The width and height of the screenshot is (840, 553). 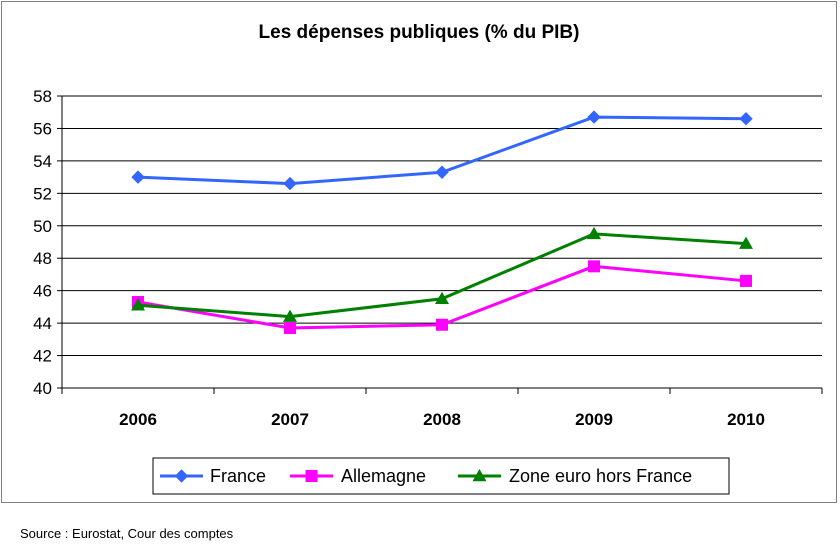 I want to click on chart-title: Les dépenses publiques (% du PIB), so click(x=419, y=32).